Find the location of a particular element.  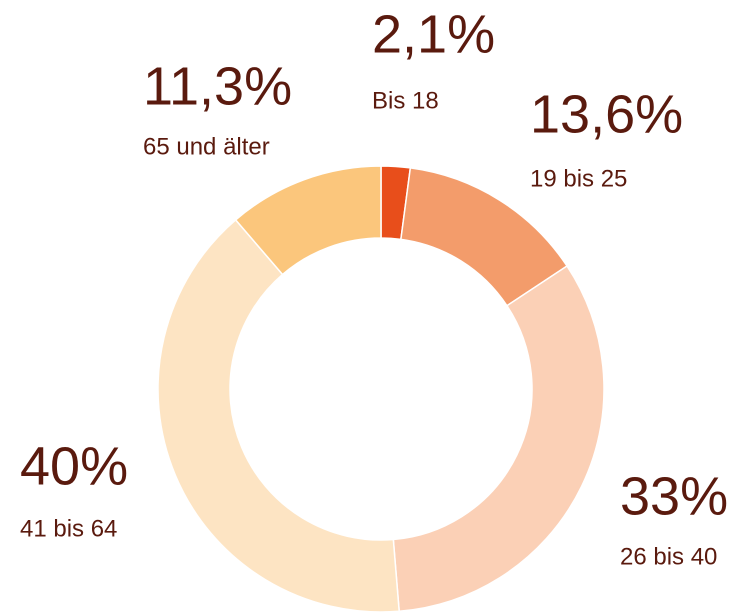

category-label: 65 und älter is located at coordinates (206, 146).